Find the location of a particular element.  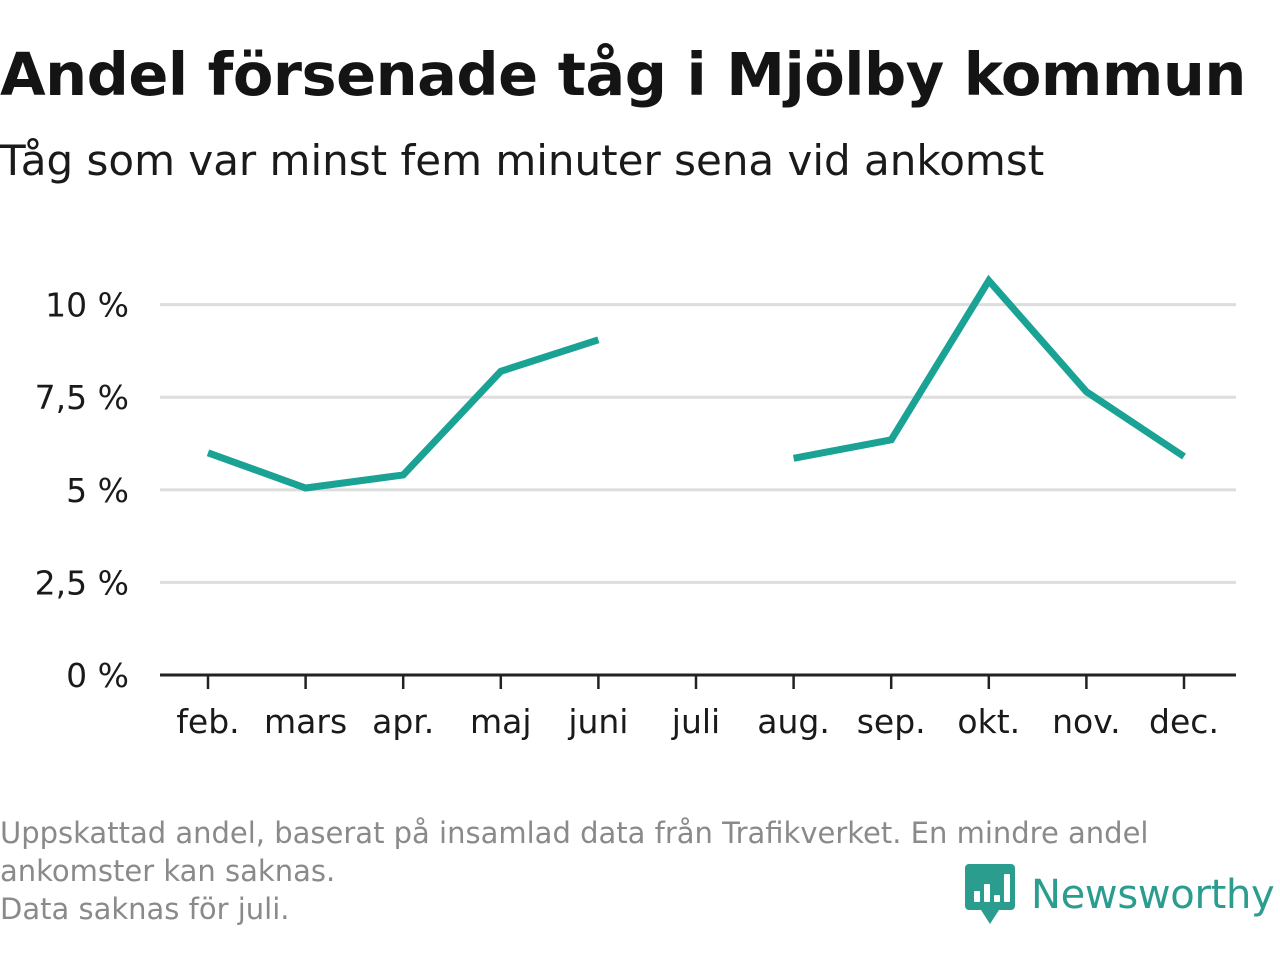

footnote-line-3: Data saknas för juli. is located at coordinates (145, 909).